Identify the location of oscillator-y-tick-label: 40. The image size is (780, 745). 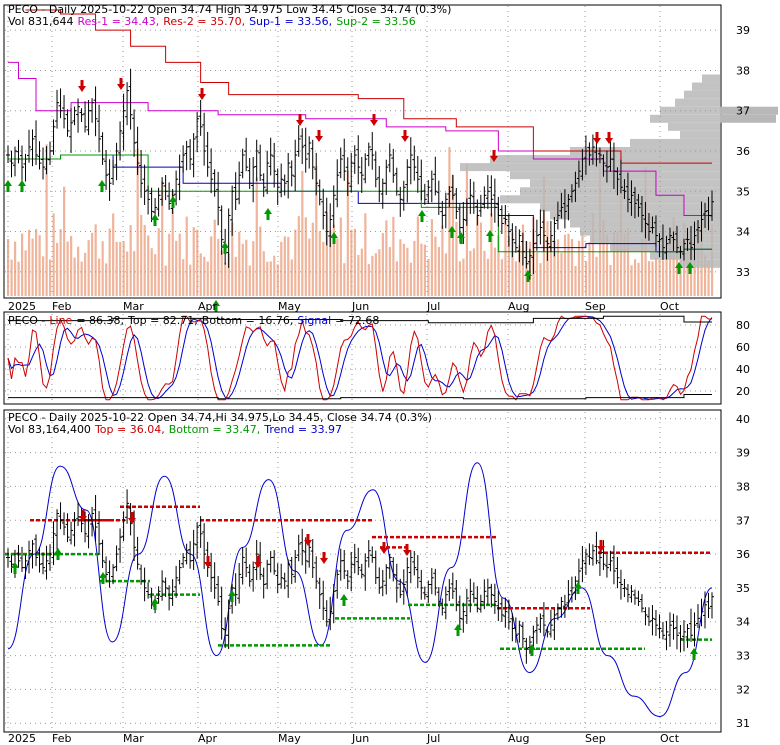
(743, 369).